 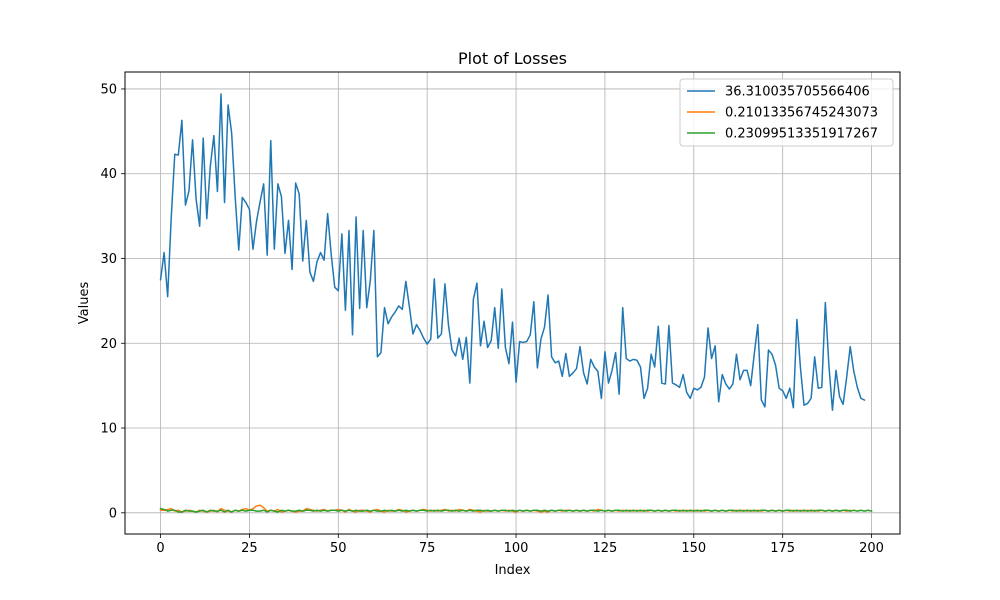 What do you see at coordinates (108, 429) in the screenshot?
I see `y-tick-label: 10` at bounding box center [108, 429].